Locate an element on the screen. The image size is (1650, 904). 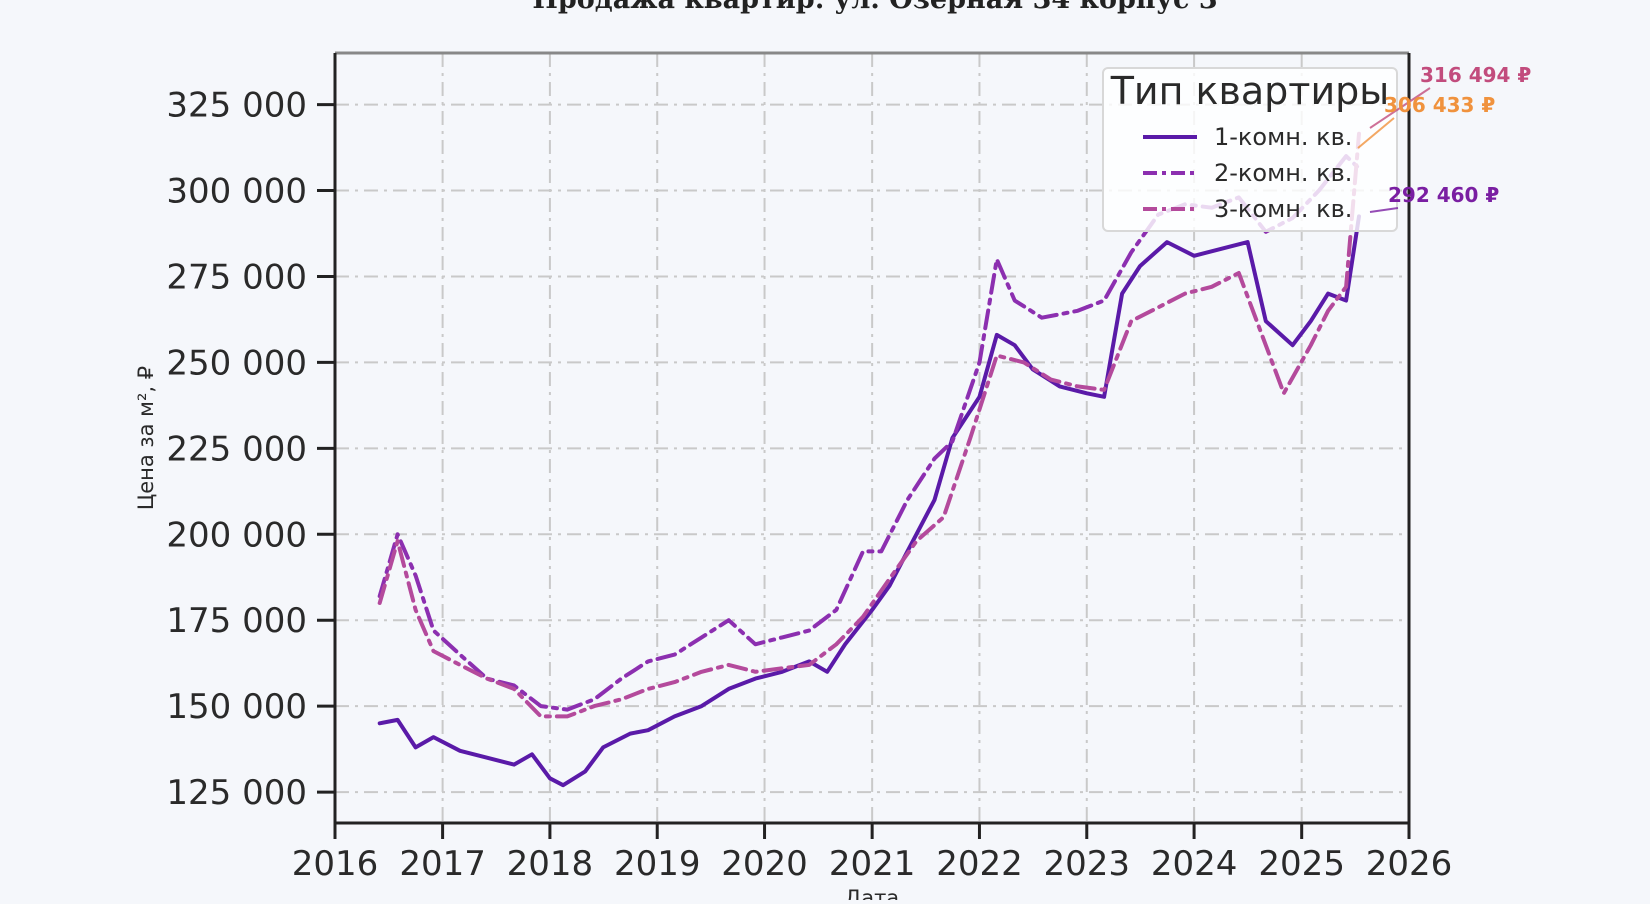
x-tick-label: 2016 is located at coordinates (335, 864).